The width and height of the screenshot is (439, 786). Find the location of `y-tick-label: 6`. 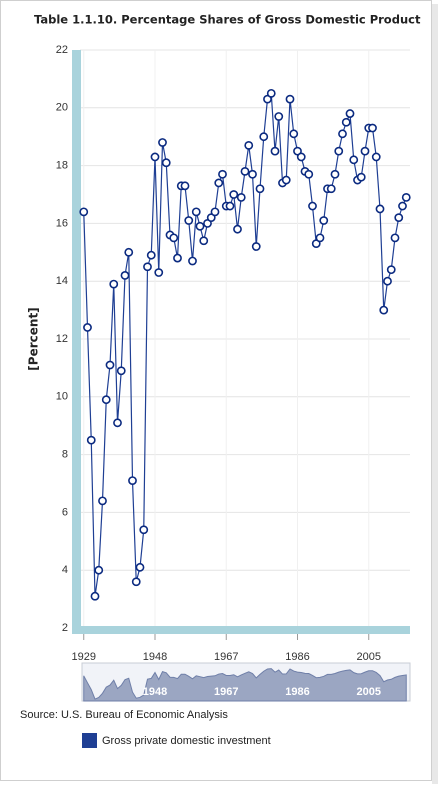

y-tick-label: 6 is located at coordinates (65, 512).